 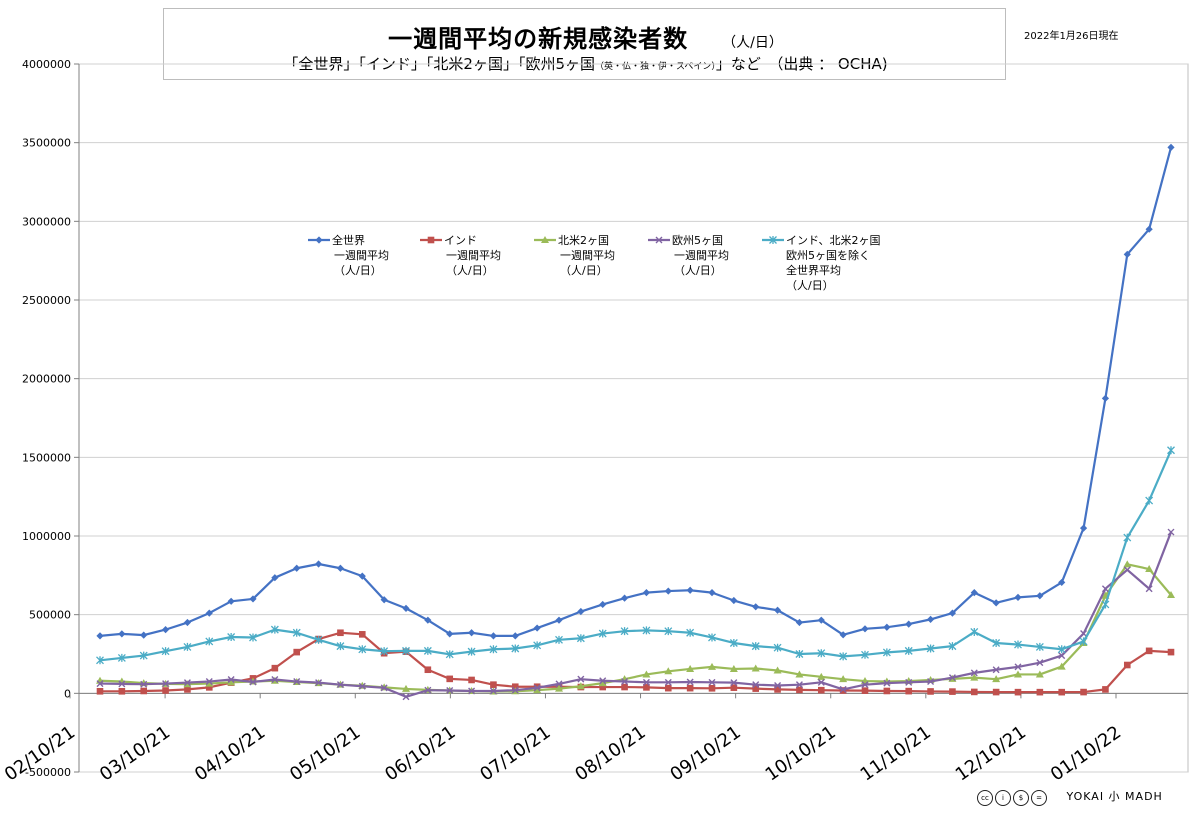 I want to click on y-tick-label: 4000000, so click(x=46, y=64).